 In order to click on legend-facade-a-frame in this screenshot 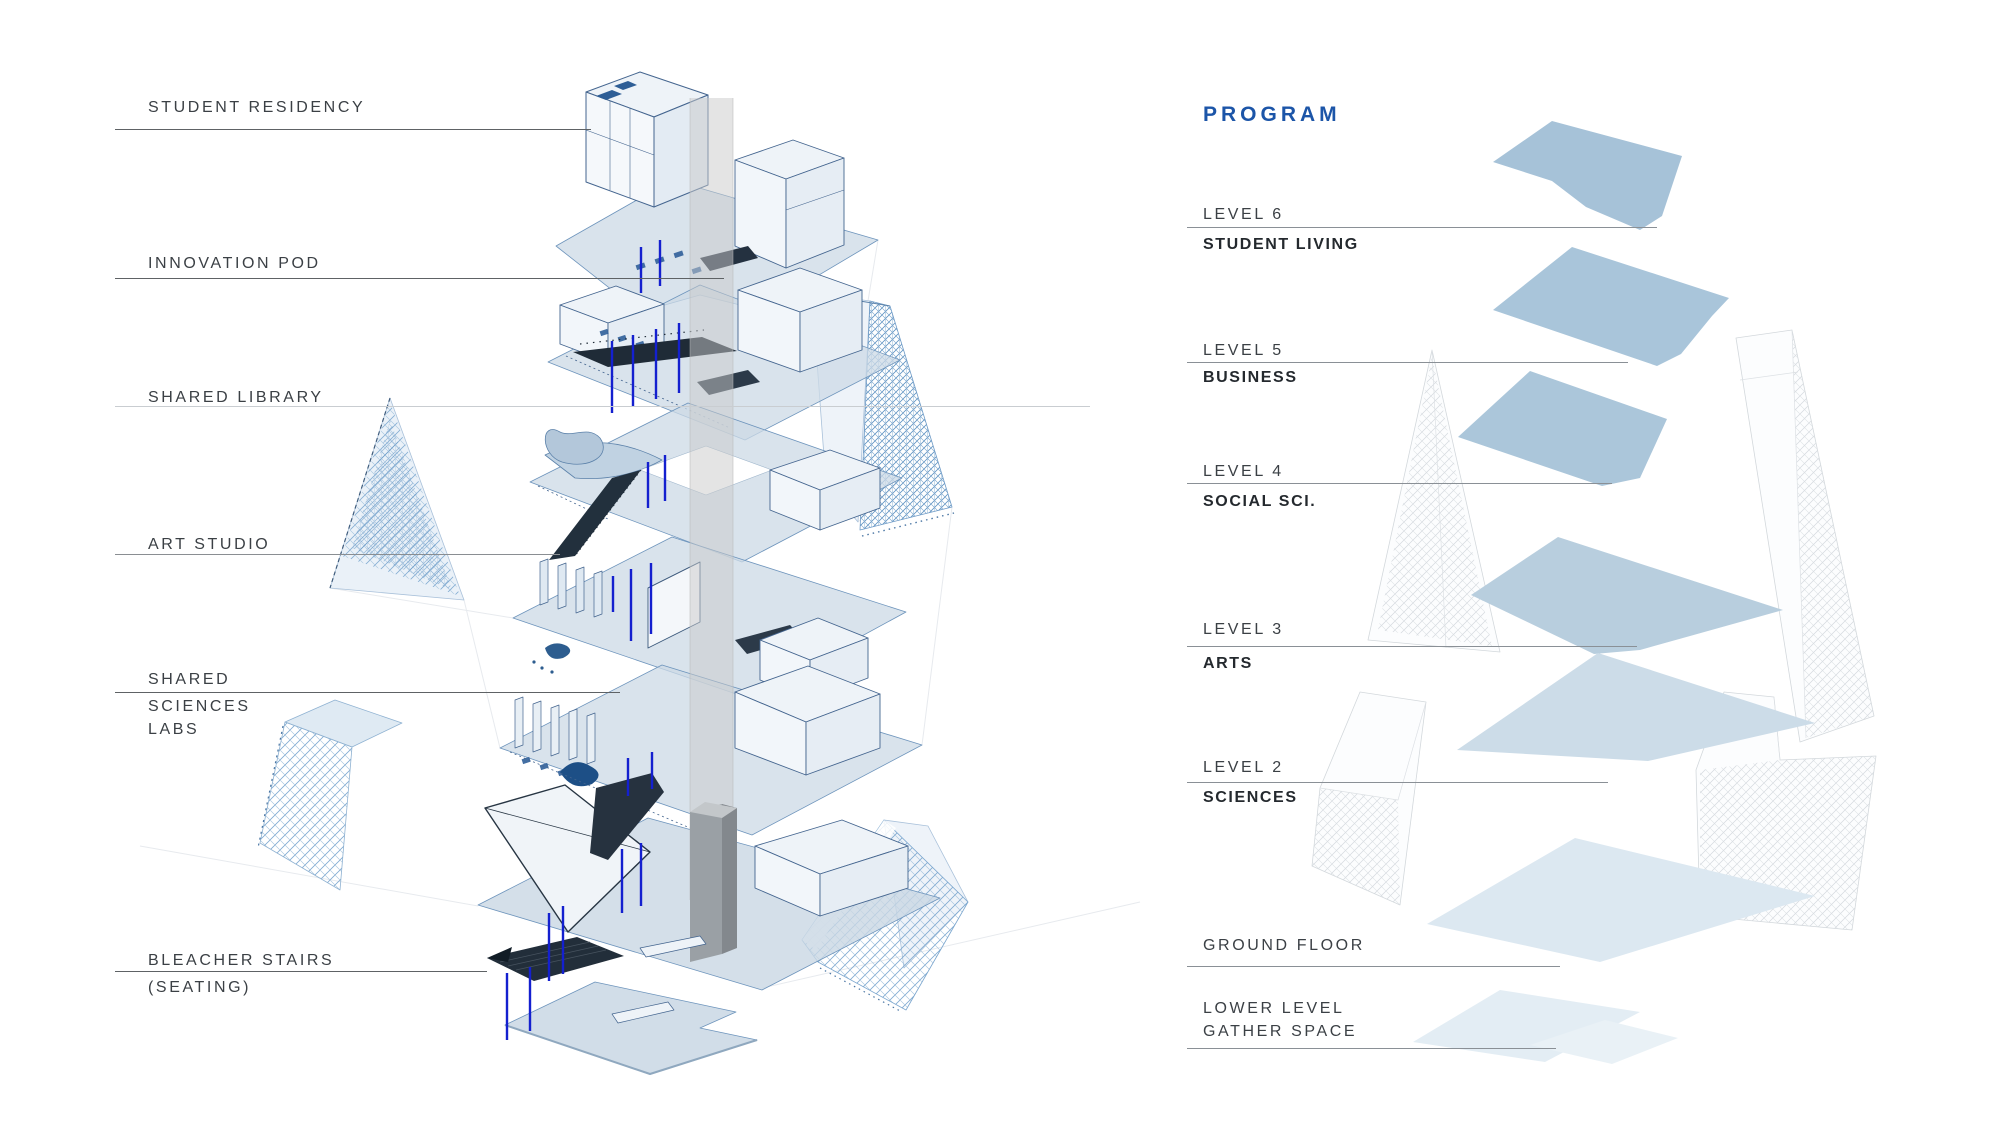, I will do `click(1434, 501)`.